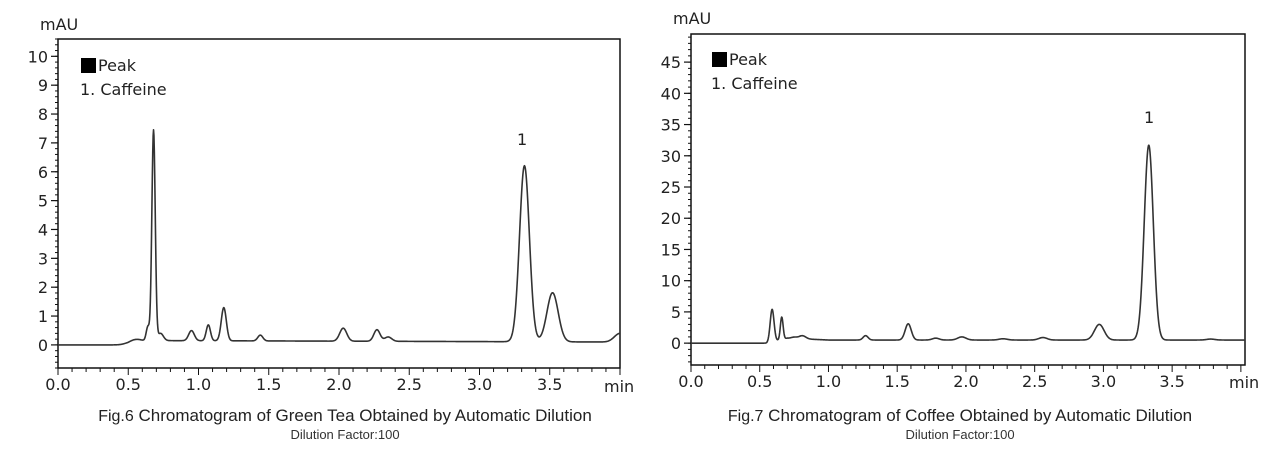 Image resolution: width=1278 pixels, height=464 pixels. I want to click on y-tick-label: 20, so click(671, 218).